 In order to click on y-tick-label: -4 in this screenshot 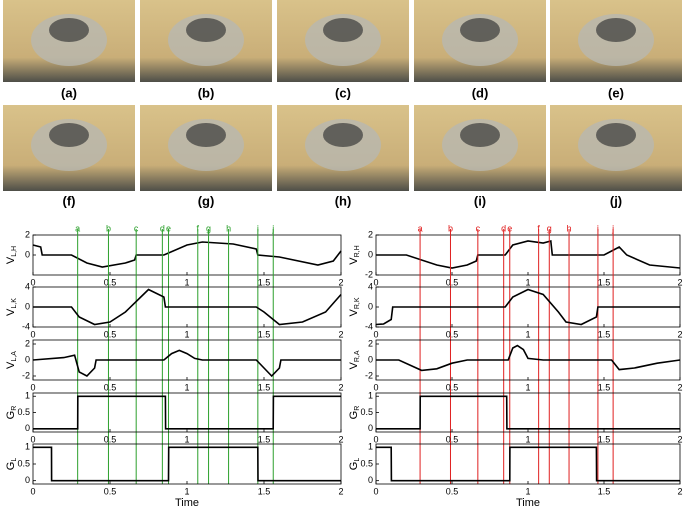, I will do `click(369, 326)`.